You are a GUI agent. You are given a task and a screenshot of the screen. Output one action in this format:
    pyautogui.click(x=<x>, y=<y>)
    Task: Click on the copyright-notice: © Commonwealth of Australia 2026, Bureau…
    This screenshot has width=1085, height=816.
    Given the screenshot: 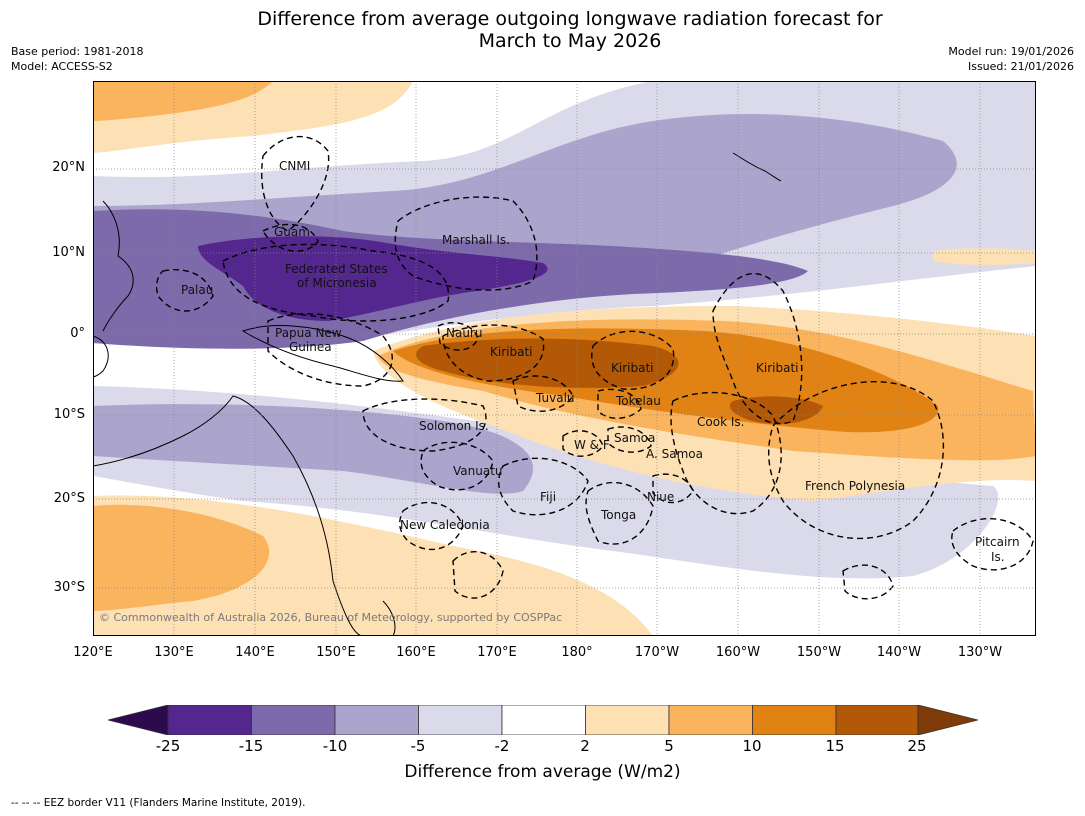 What is the action you would take?
    pyautogui.click(x=330, y=617)
    